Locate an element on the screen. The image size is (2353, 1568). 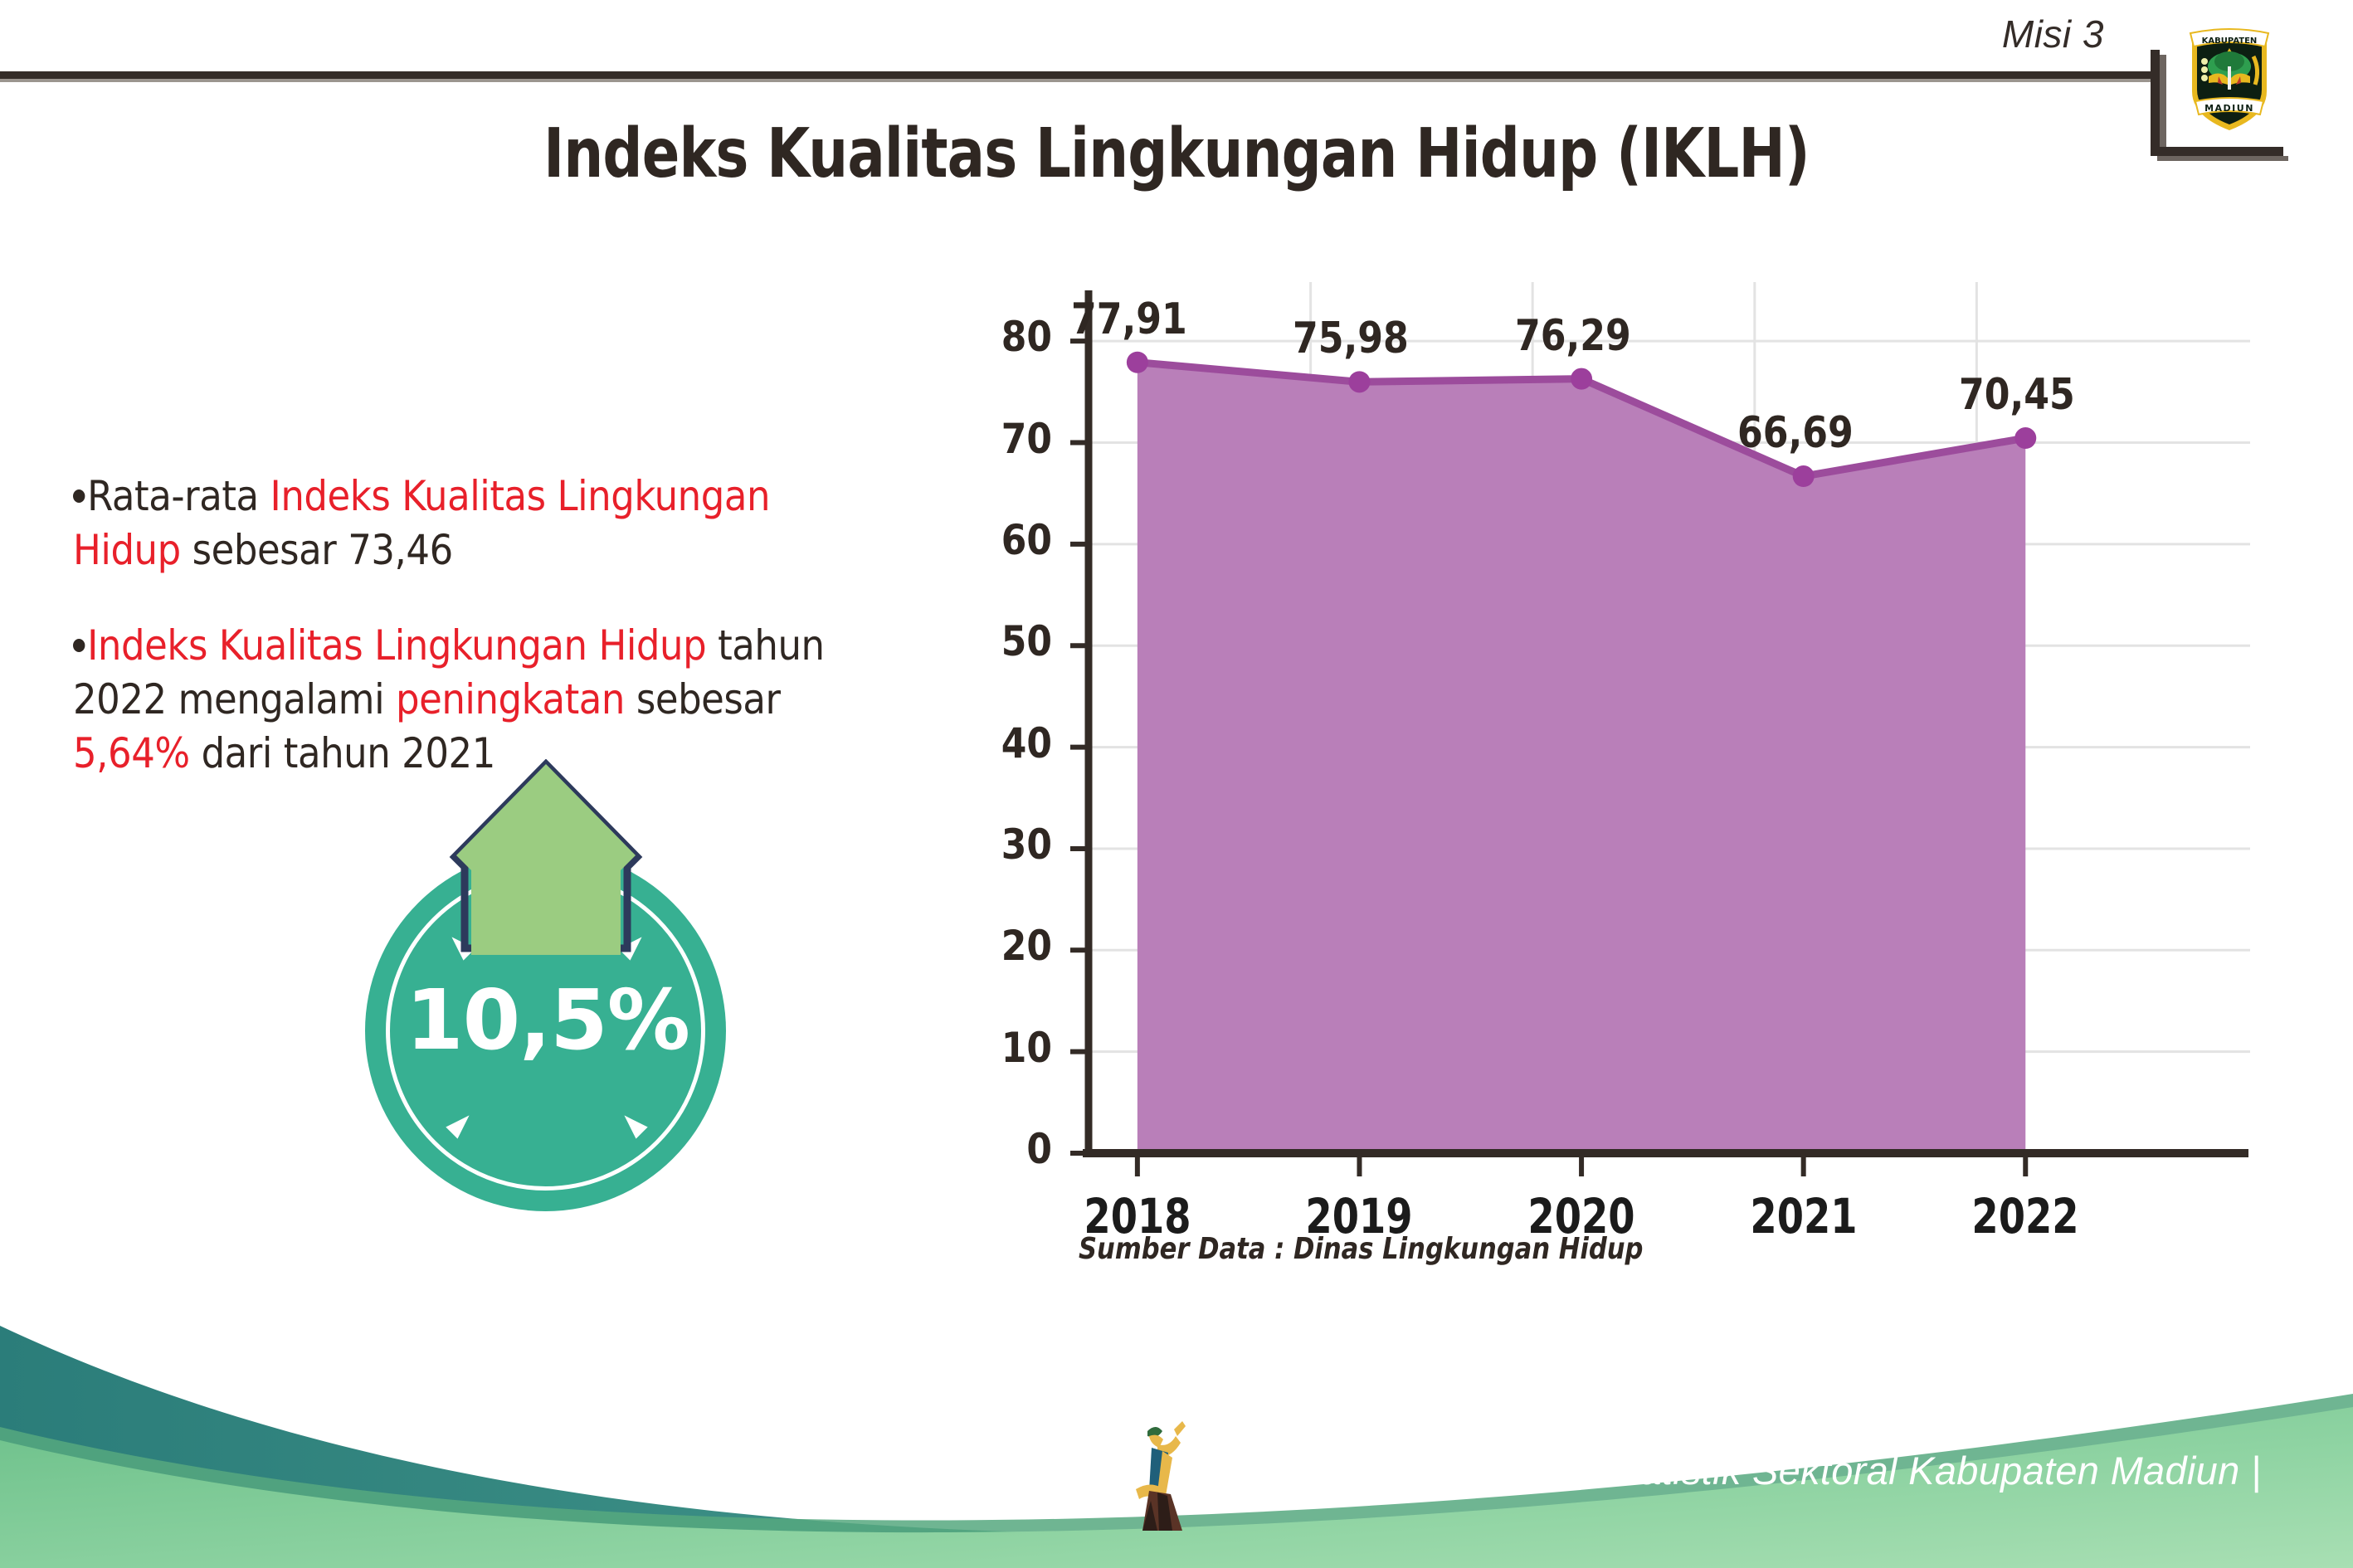
header-bracket-horizontal-shadow is located at coordinates (2222, 158).